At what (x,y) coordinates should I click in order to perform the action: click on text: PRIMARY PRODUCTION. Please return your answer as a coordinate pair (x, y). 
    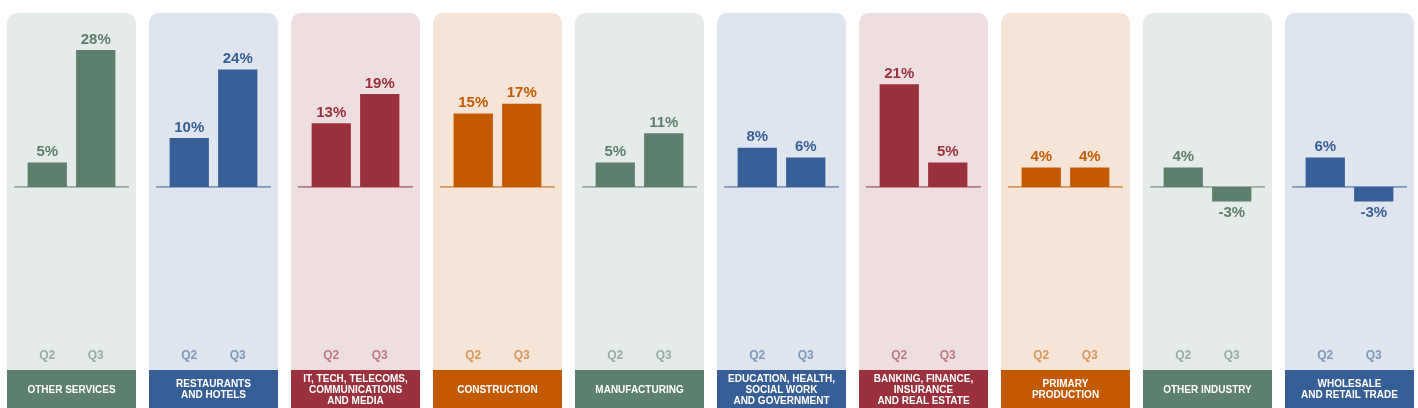
    Looking at the image, I should click on (1065, 389).